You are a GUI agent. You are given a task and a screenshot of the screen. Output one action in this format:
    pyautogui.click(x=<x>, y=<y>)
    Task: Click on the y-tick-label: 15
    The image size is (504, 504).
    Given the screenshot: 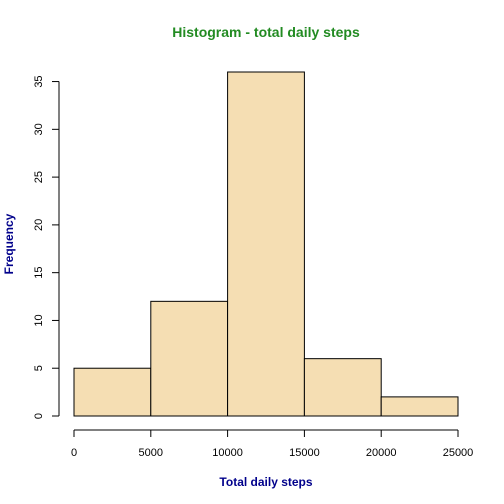 What is the action you would take?
    pyautogui.click(x=39, y=273)
    